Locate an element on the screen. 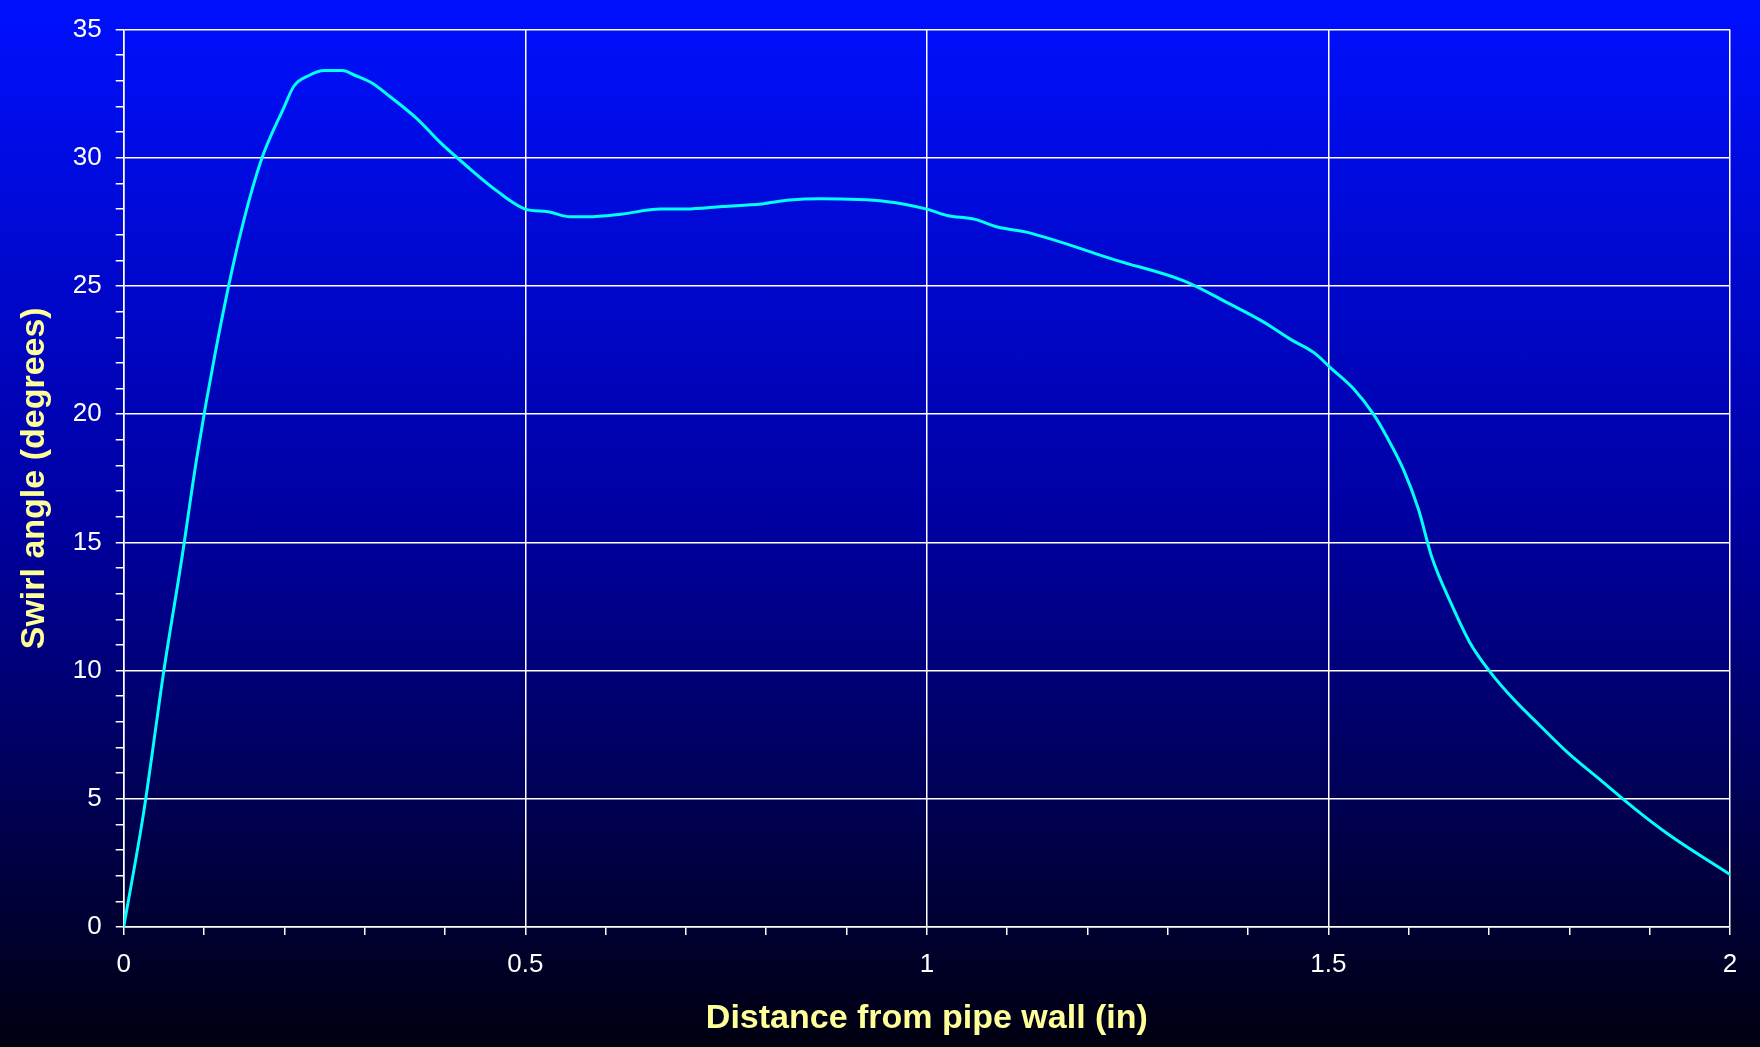  x-tick-label: 1 is located at coordinates (927, 962).